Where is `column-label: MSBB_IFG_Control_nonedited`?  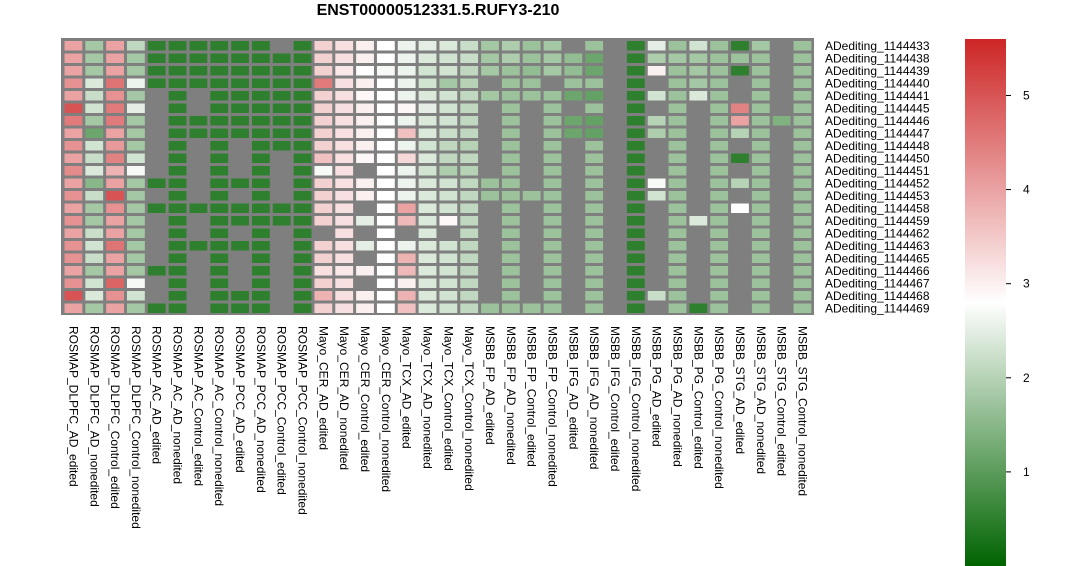 column-label: MSBB_IFG_Control_nonedited is located at coordinates (636, 408).